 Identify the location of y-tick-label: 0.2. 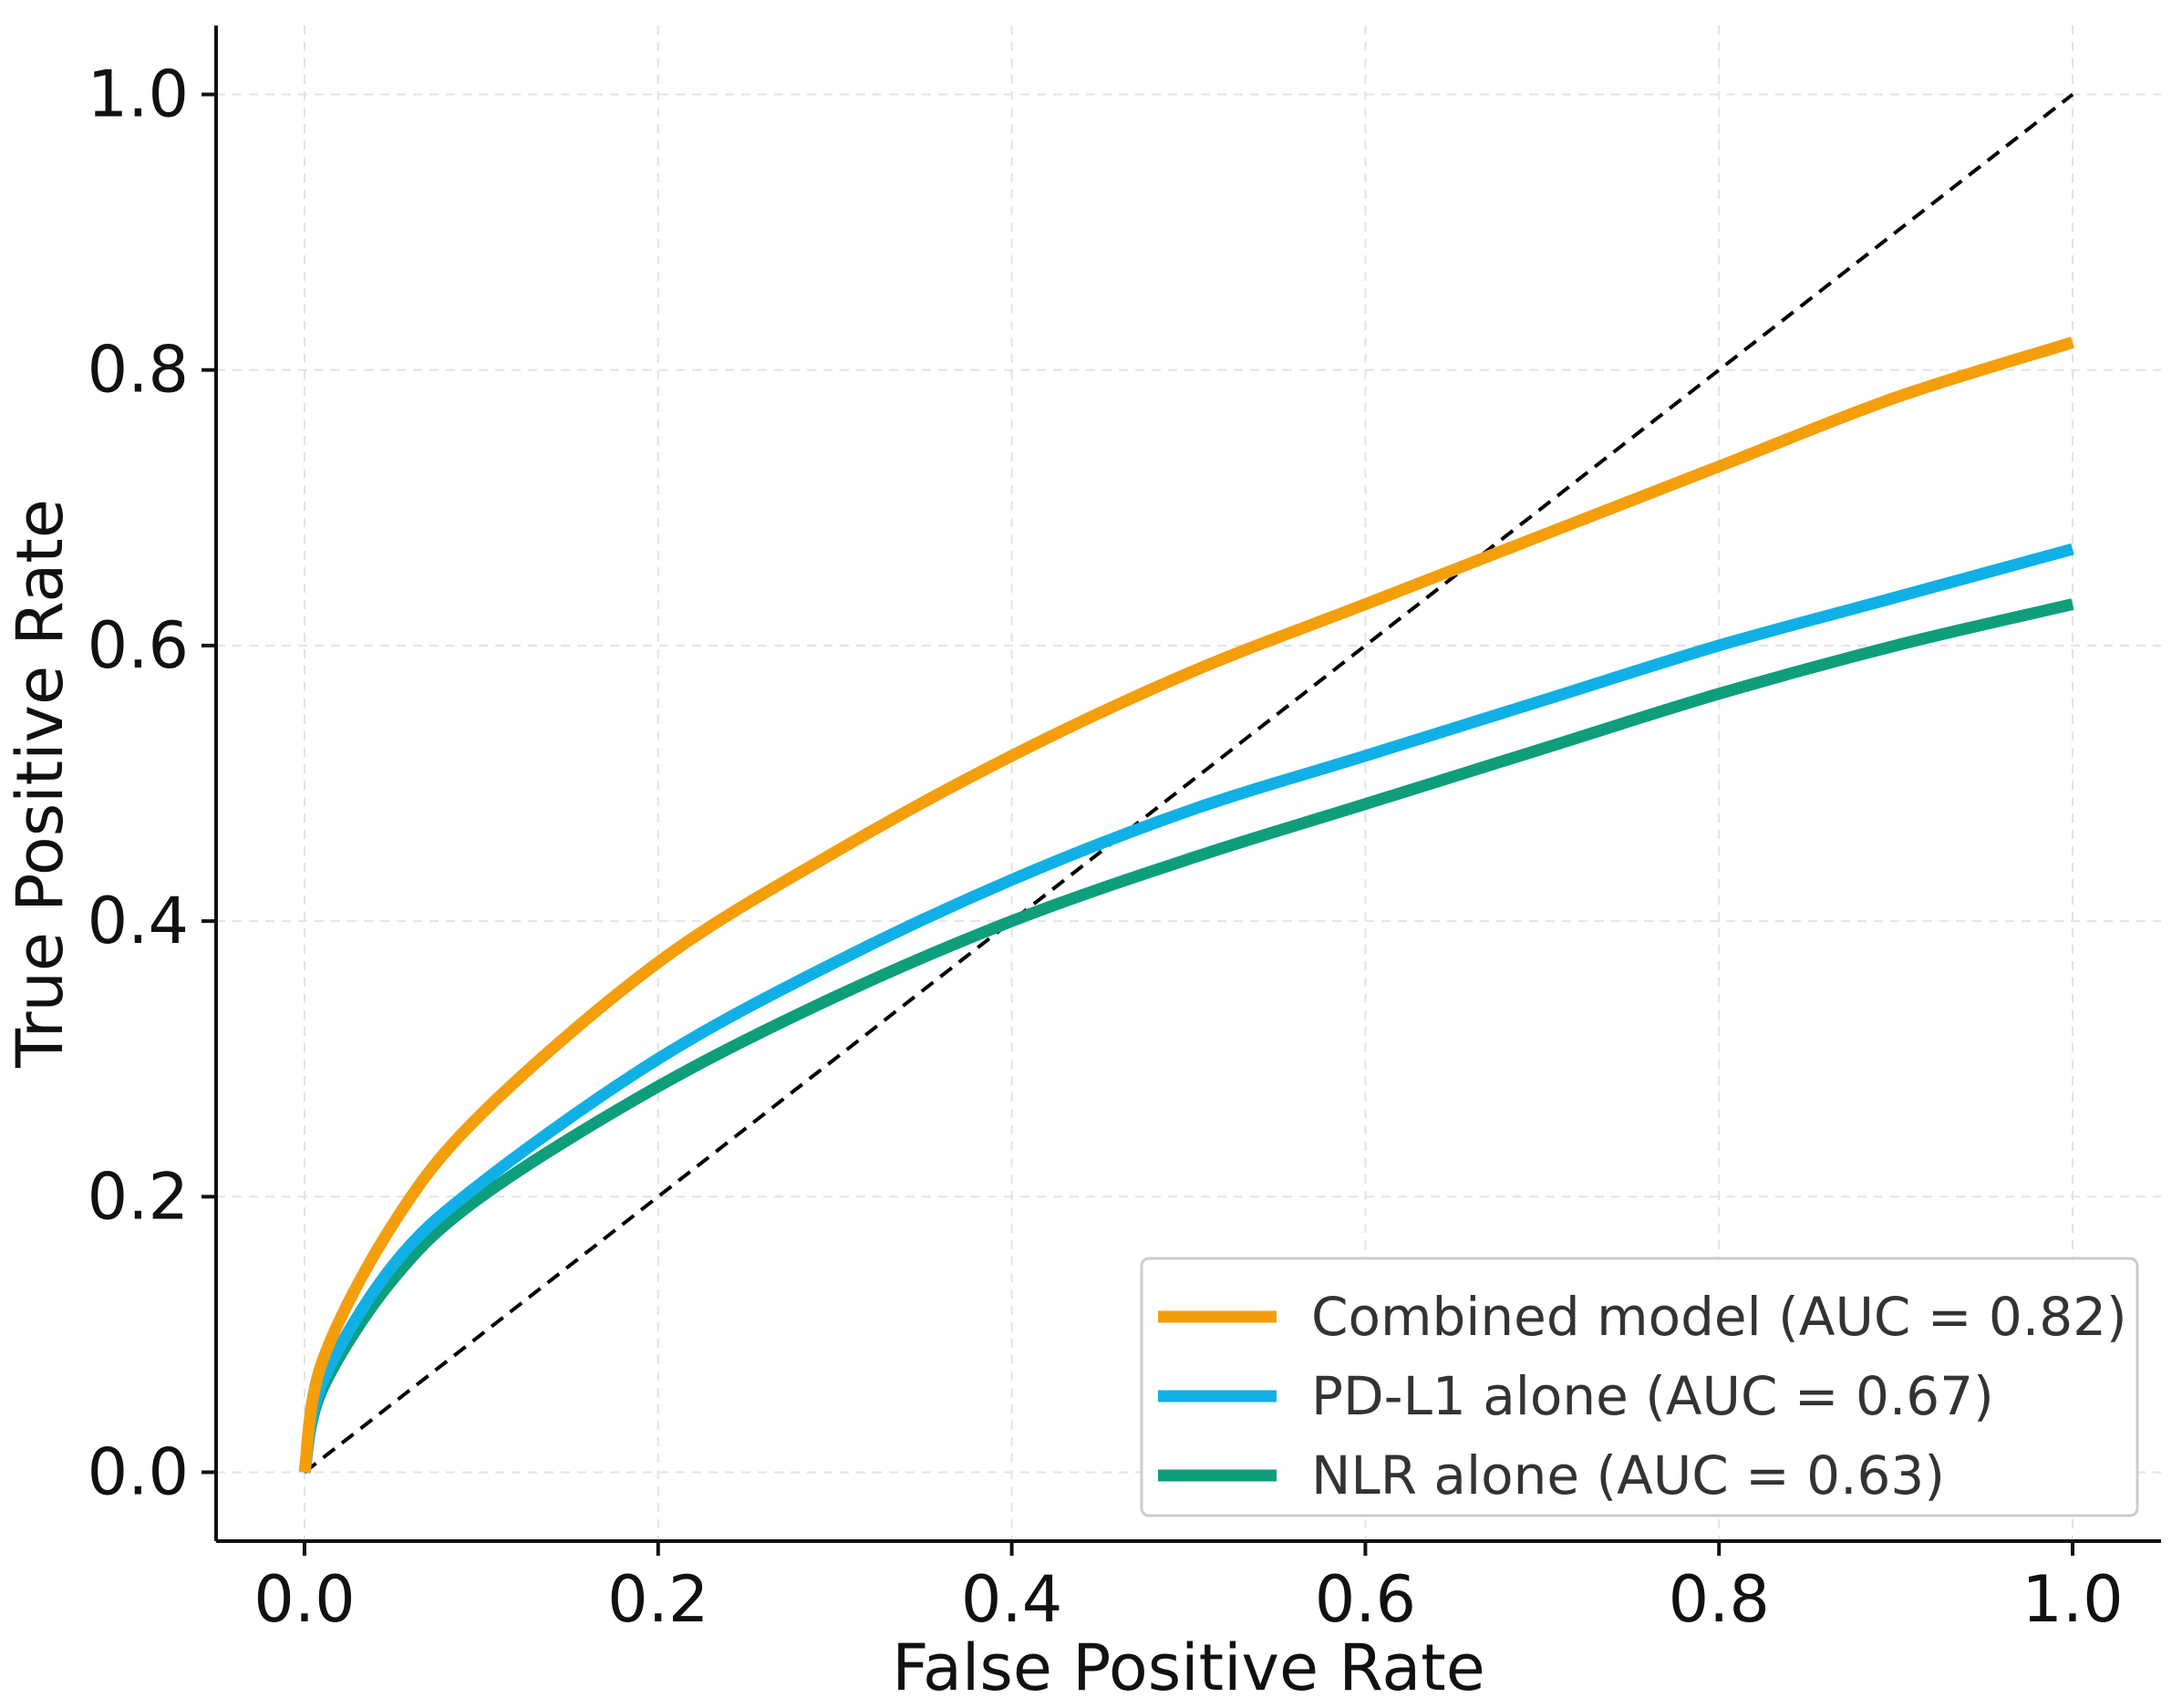
(138, 1196).